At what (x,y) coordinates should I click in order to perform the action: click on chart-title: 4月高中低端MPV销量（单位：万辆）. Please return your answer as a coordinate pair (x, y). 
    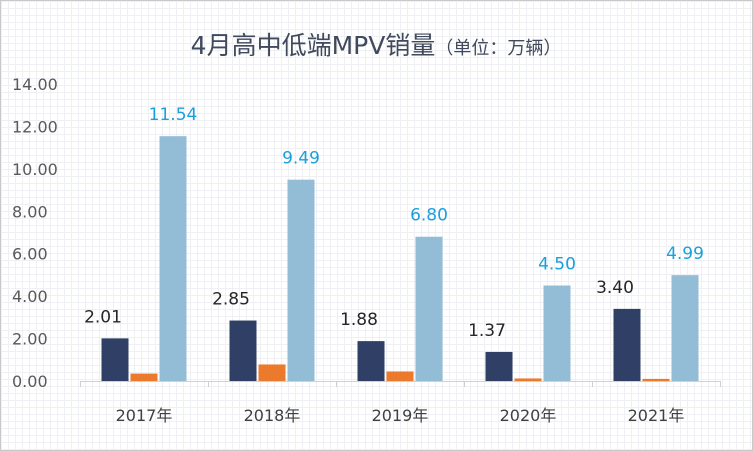
    Looking at the image, I should click on (376, 45).